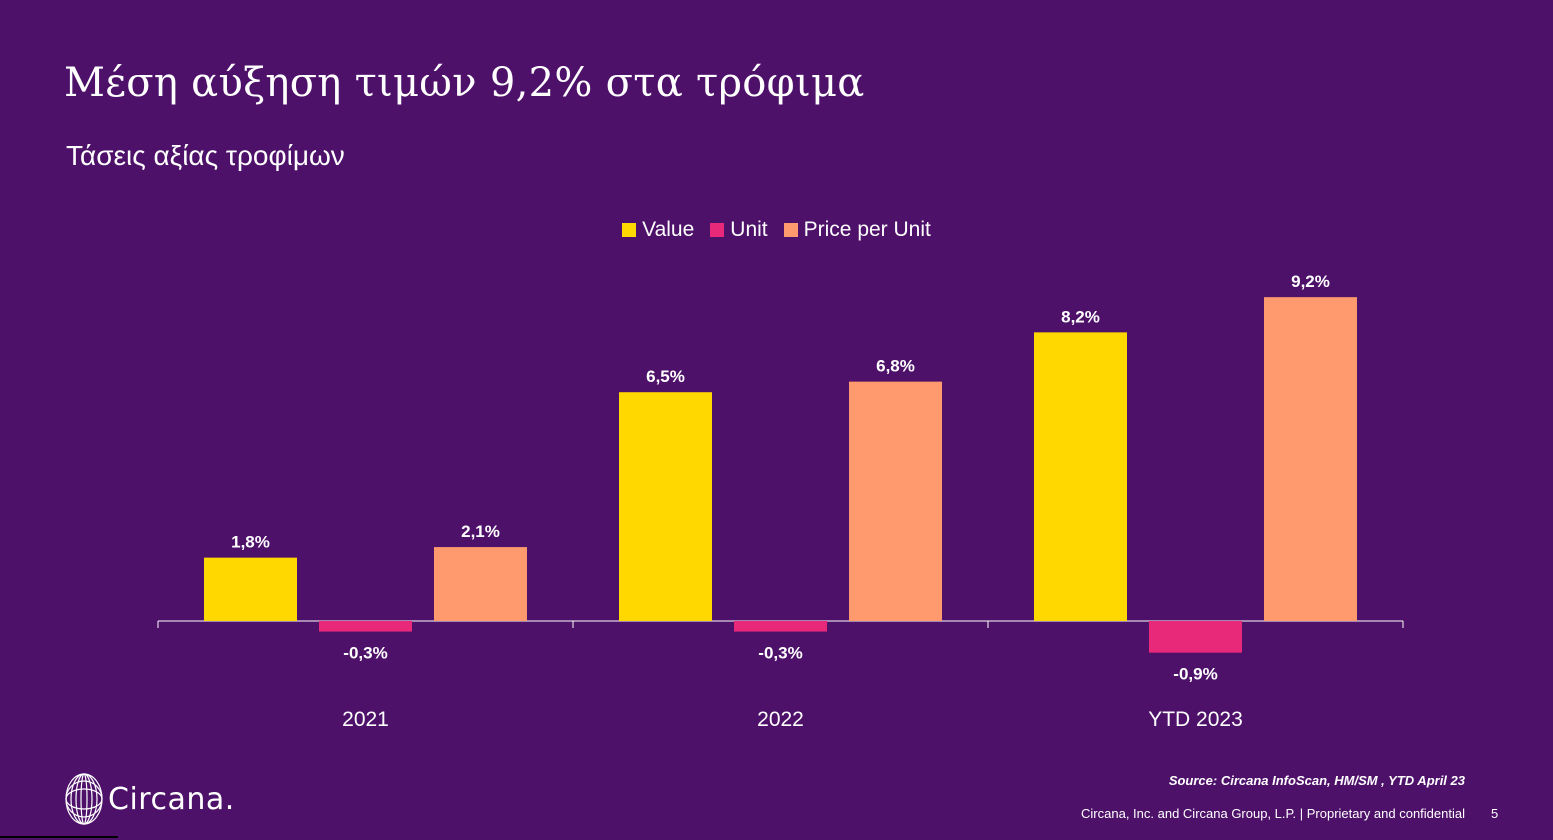 The image size is (1553, 840). I want to click on logo-text: Circana., so click(171, 799).